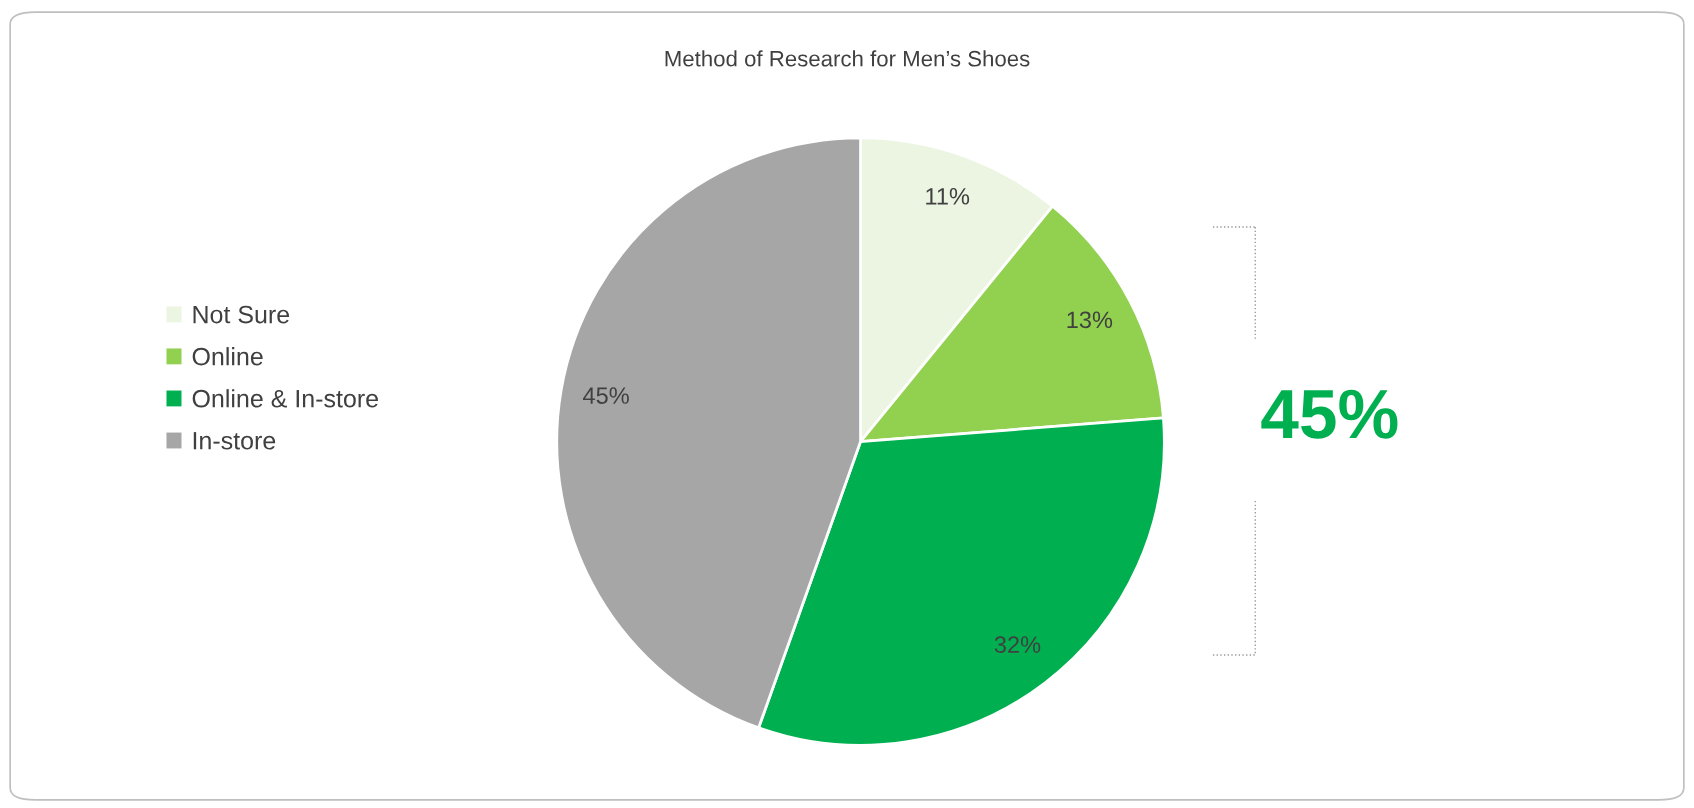 The image size is (1694, 808). Describe the element at coordinates (1017, 644) in the screenshot. I see `data-label: 32%` at that location.